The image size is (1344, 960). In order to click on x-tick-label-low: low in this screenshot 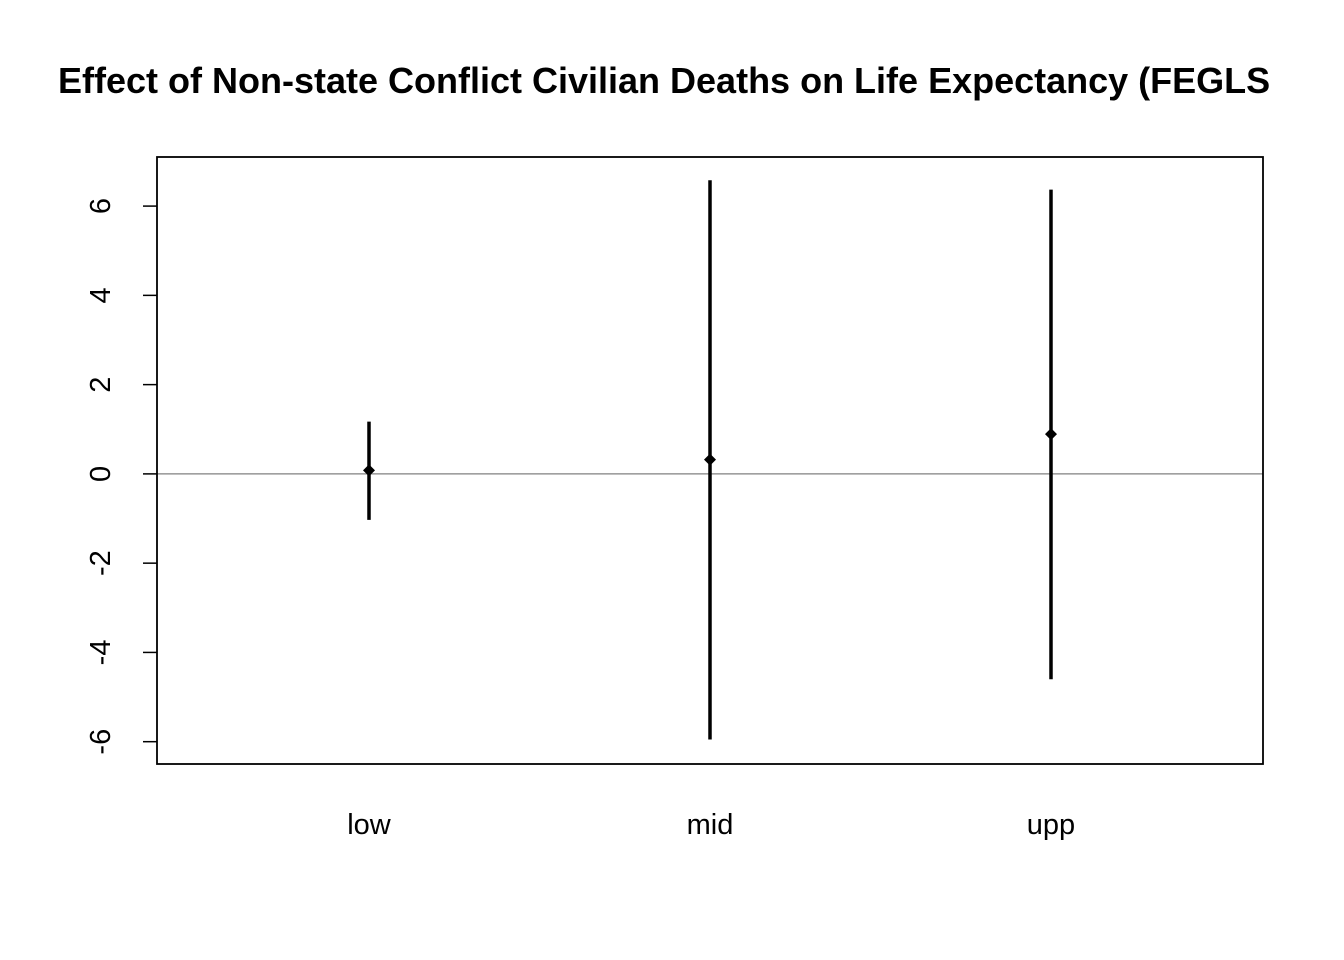, I will do `click(369, 825)`.